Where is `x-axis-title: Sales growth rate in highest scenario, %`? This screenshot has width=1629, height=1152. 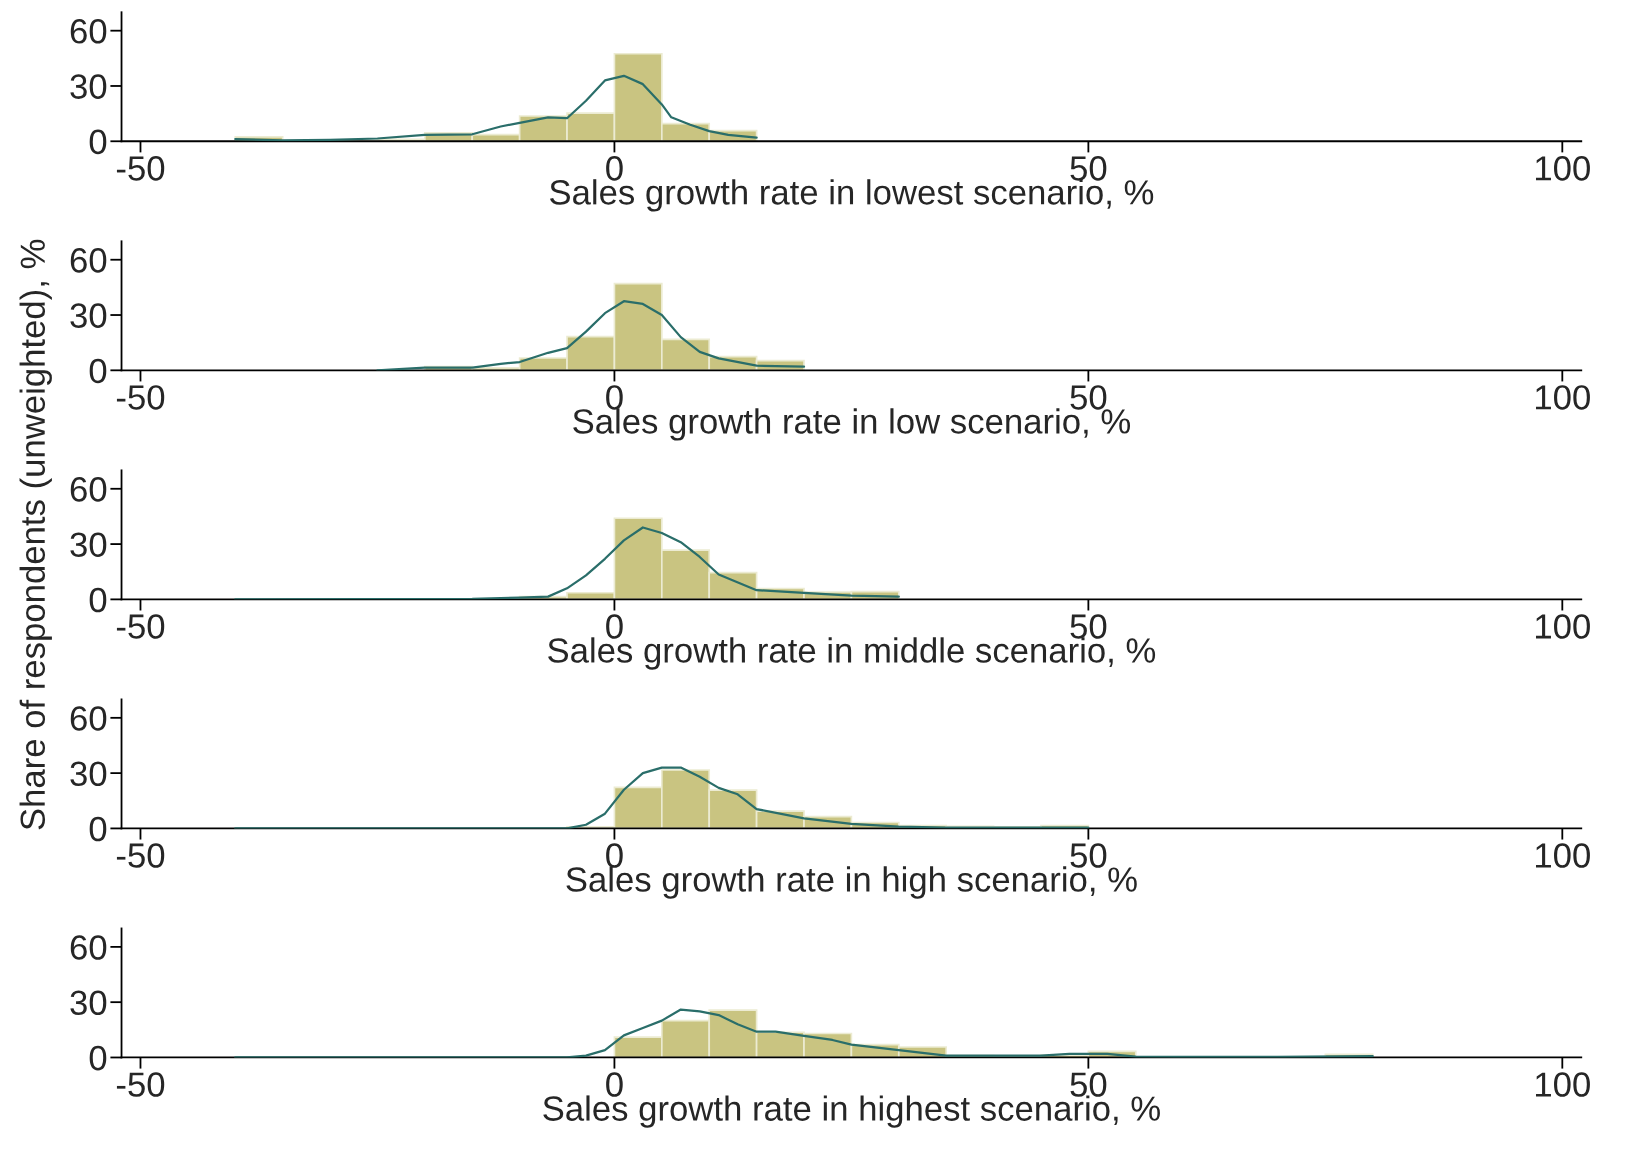 x-axis-title: Sales growth rate in highest scenario, % is located at coordinates (851, 1111).